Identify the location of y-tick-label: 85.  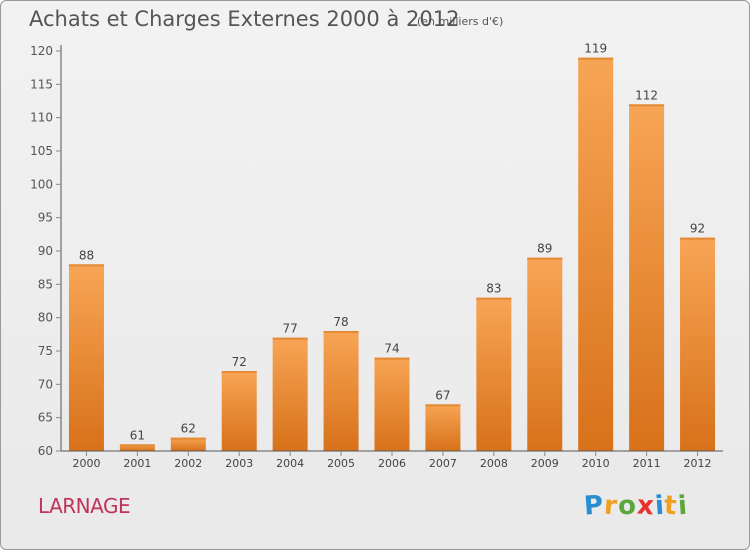
(45, 284).